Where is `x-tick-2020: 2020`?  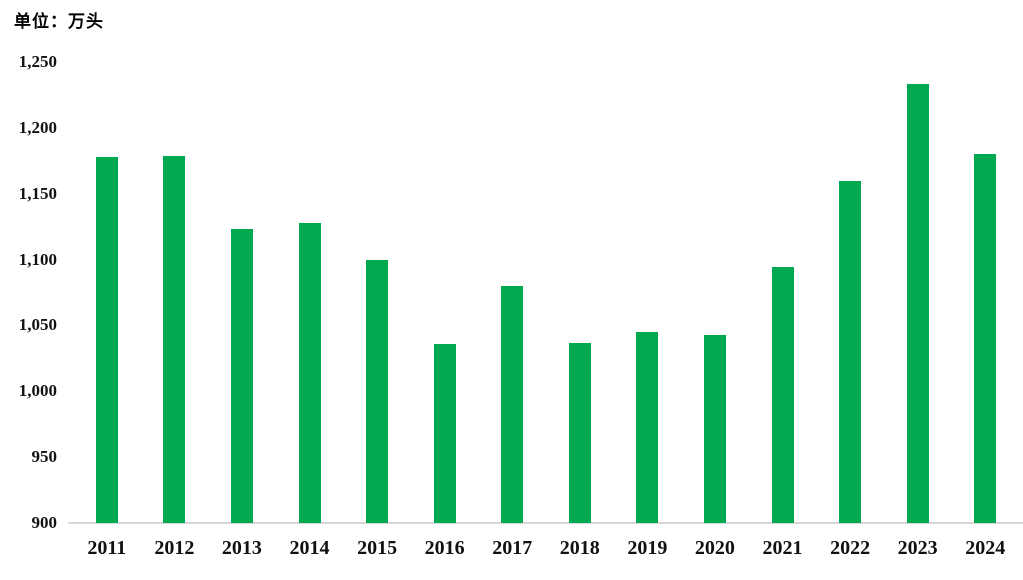 x-tick-2020: 2020 is located at coordinates (714, 548).